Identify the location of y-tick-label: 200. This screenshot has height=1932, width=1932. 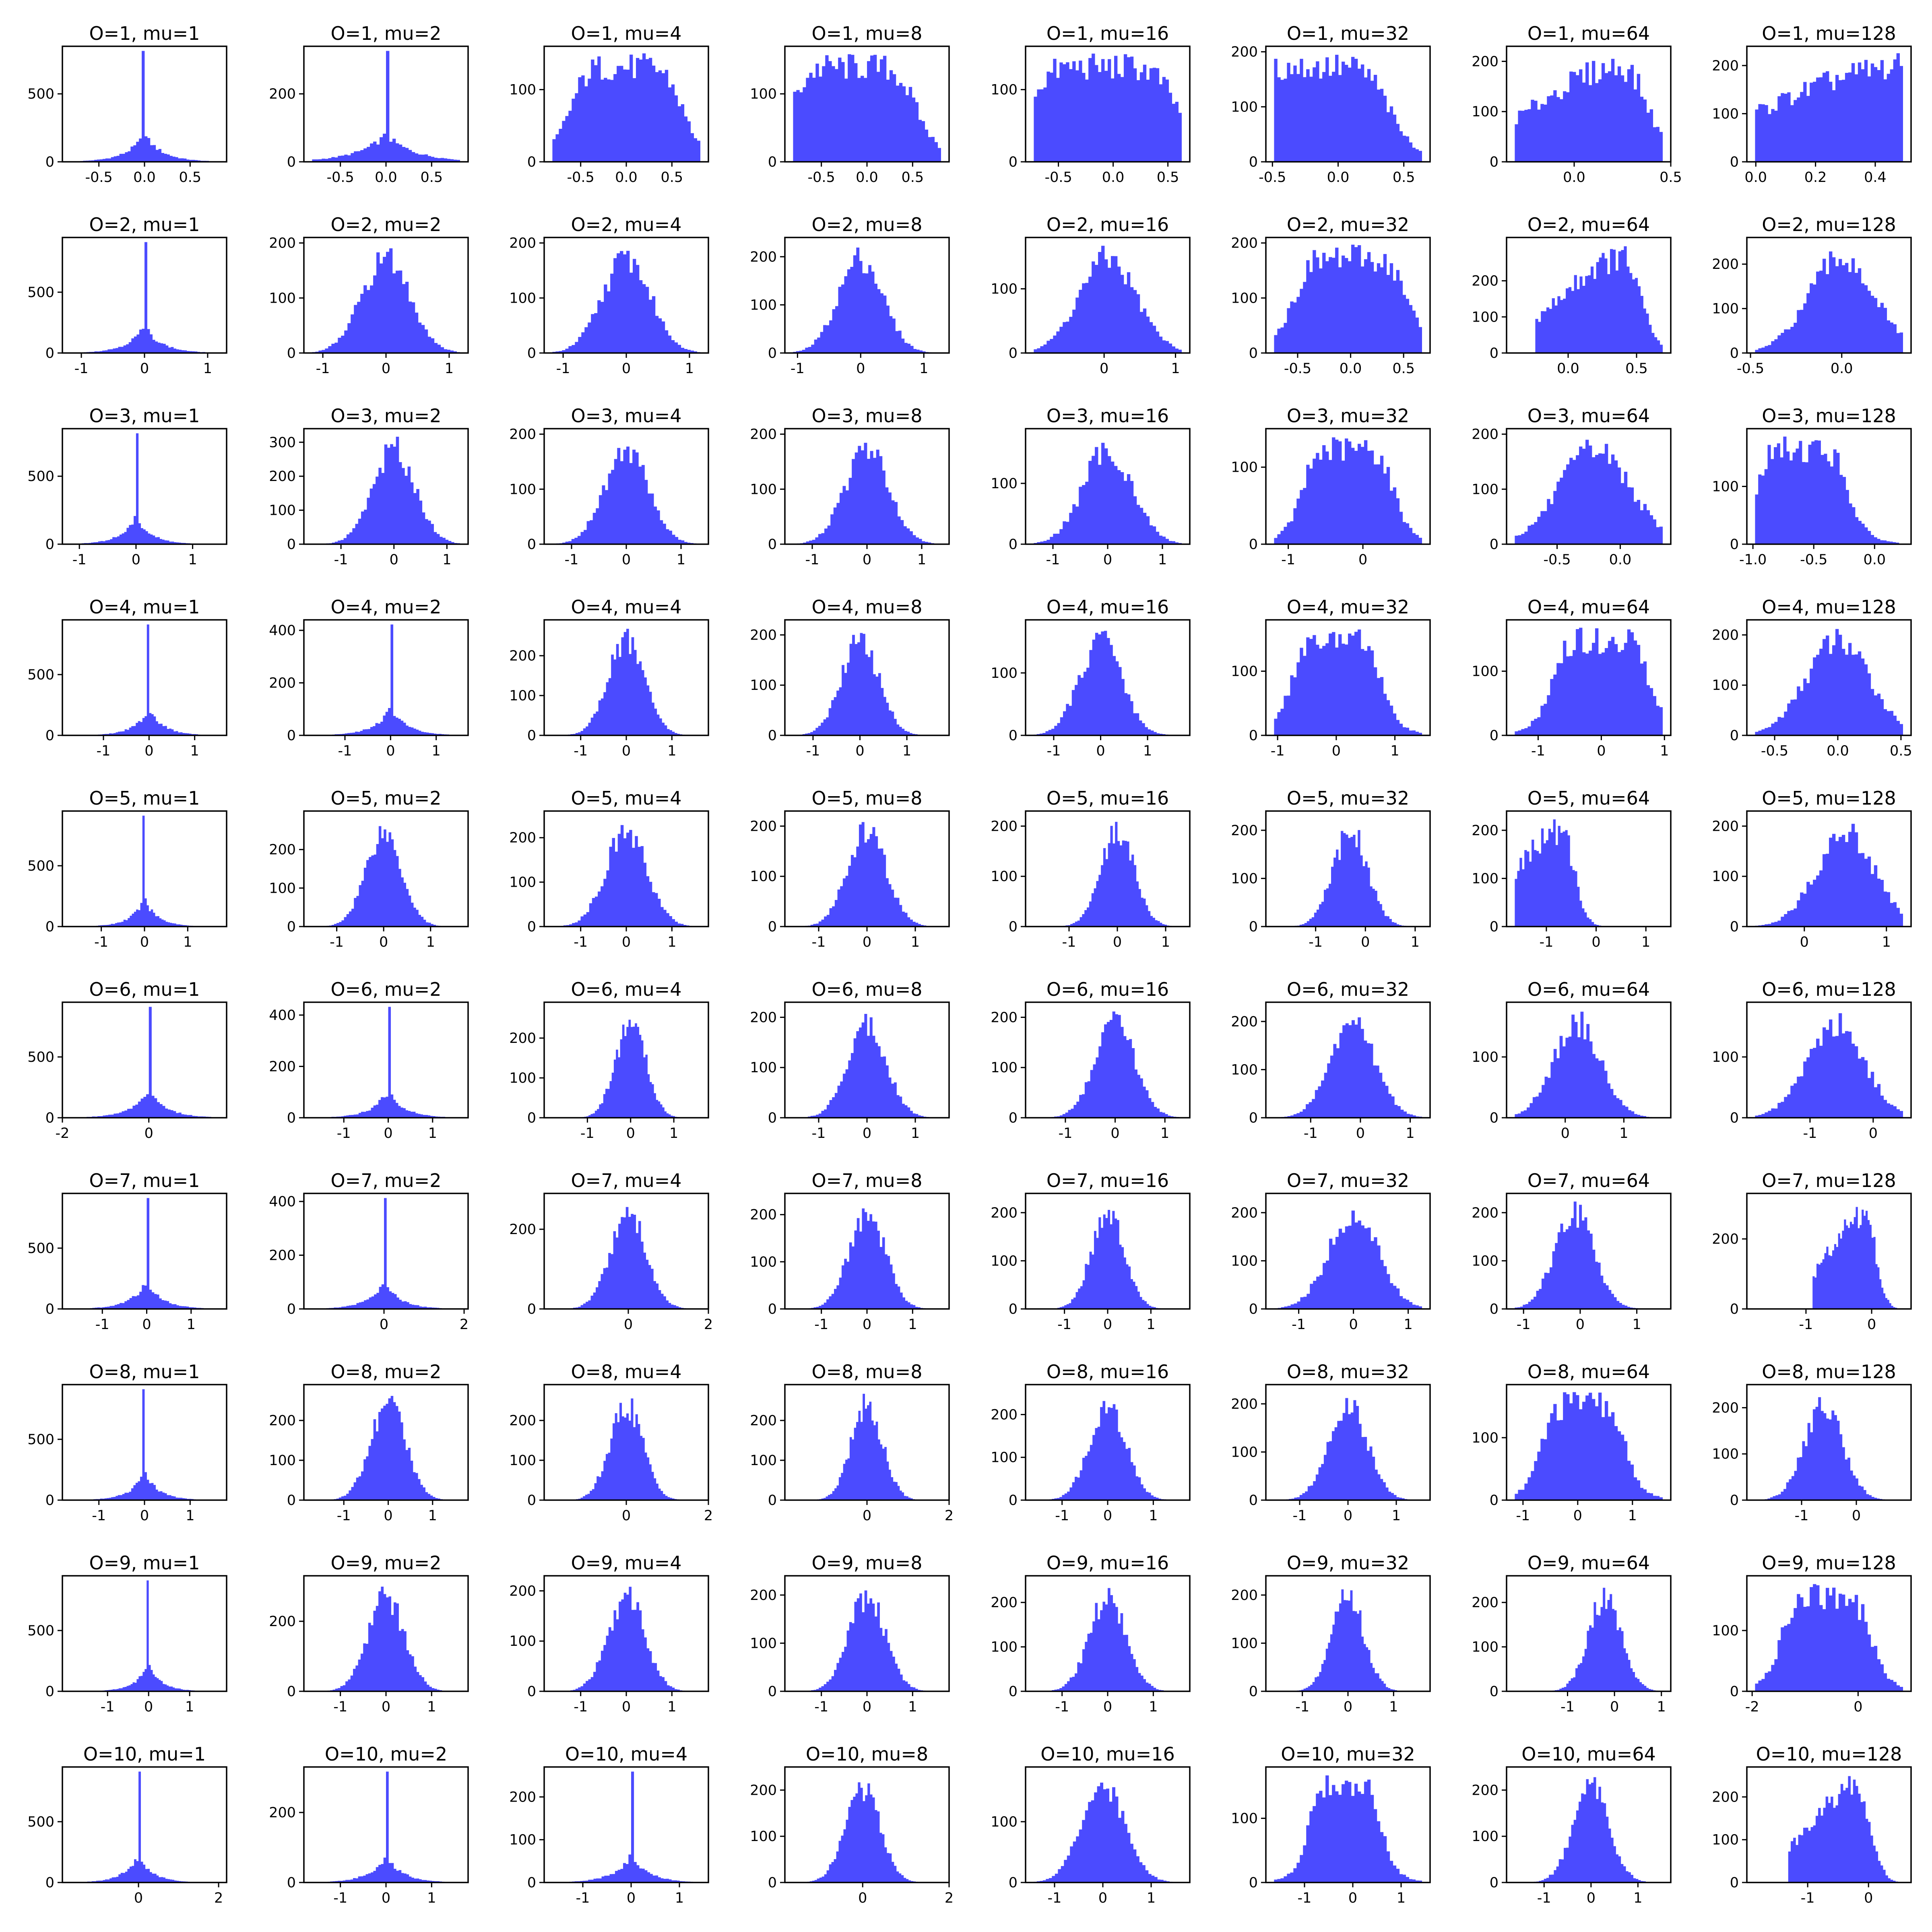
(1005, 1017).